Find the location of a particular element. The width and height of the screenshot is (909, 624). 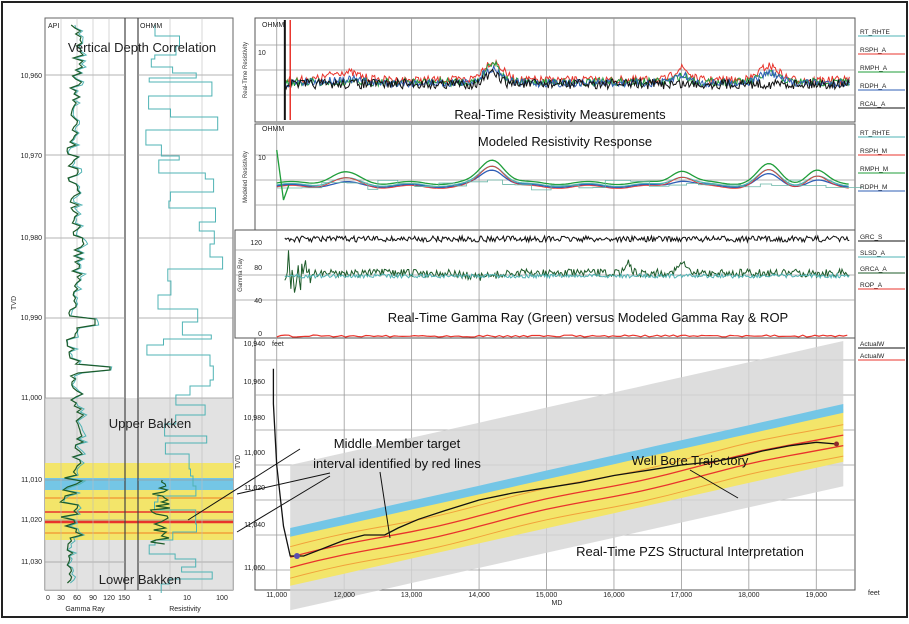

left-gamma-curve is located at coordinates (84, 304).